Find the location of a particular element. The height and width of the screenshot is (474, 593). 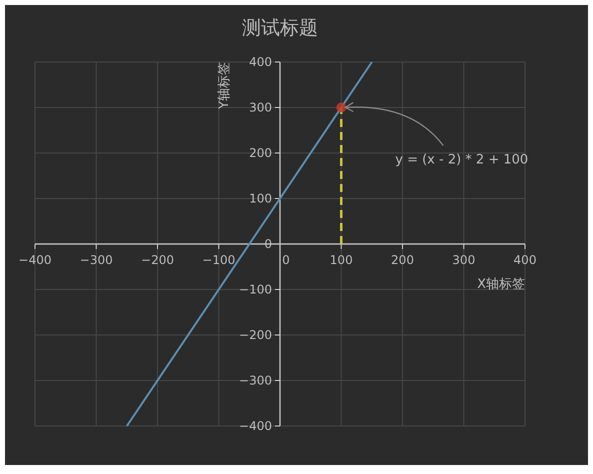

x-tick-label: 0 is located at coordinates (286, 260).